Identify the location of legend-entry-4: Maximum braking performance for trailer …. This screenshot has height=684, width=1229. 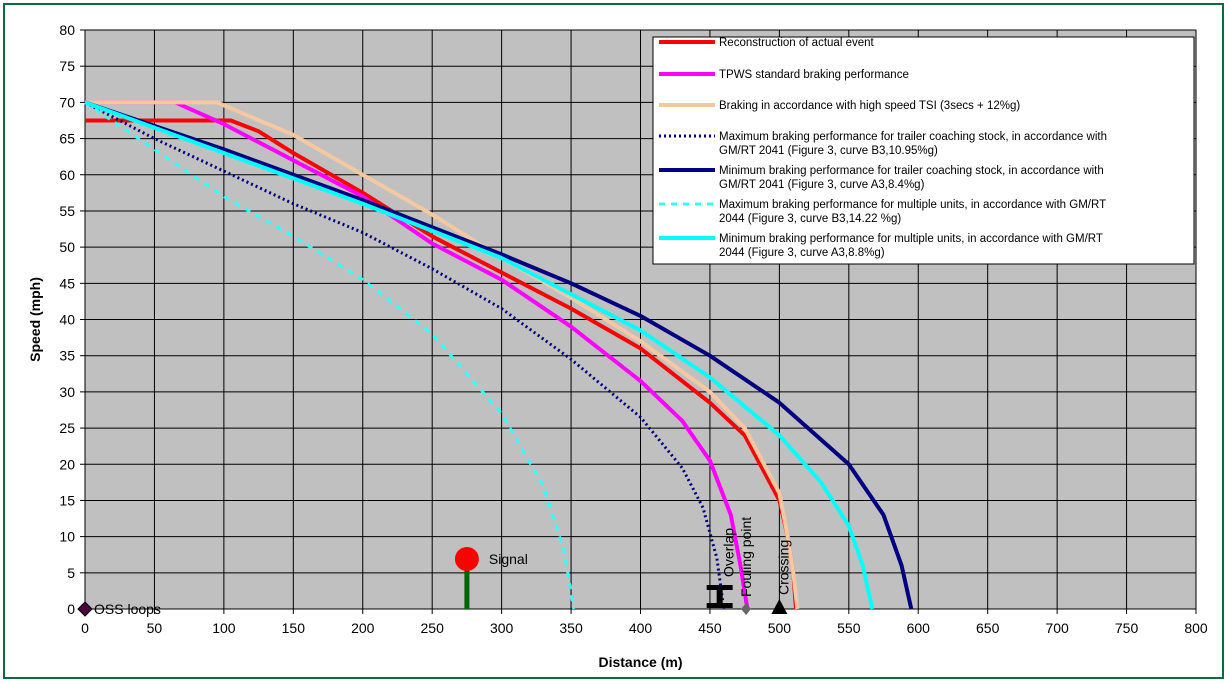
(913, 144).